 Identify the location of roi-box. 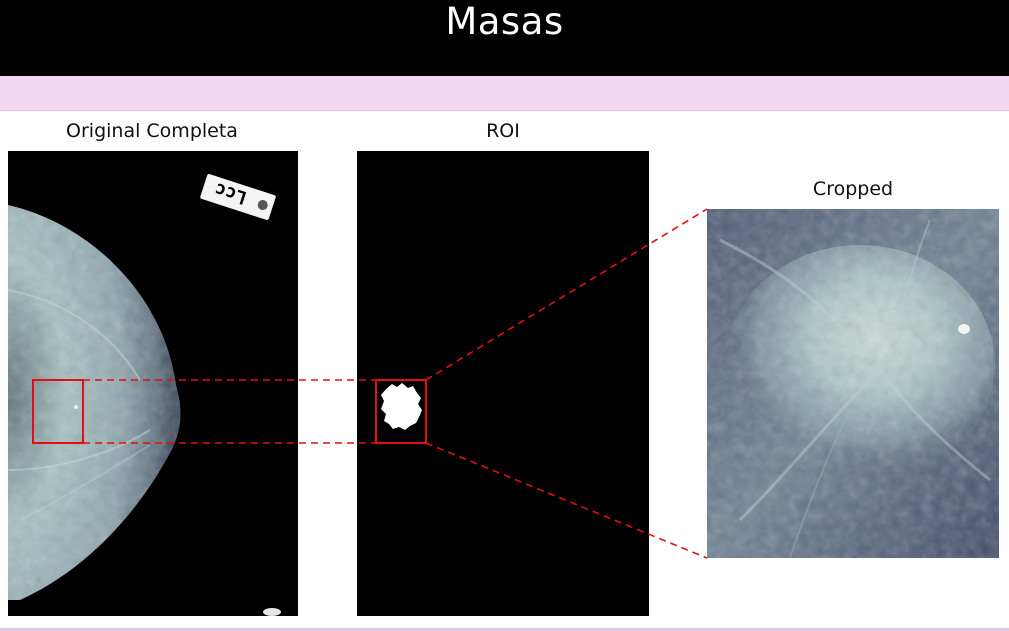
(401, 411).